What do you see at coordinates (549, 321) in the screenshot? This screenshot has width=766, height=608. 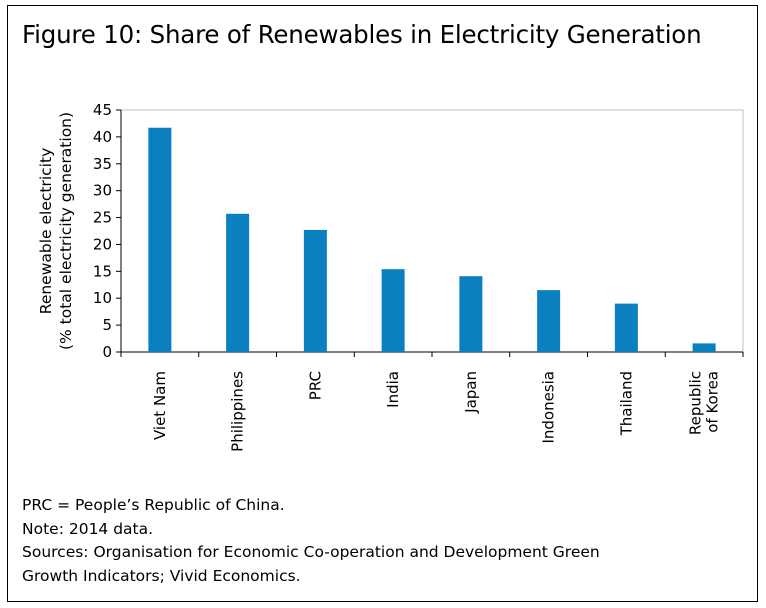 I see `bar-indonesia` at bounding box center [549, 321].